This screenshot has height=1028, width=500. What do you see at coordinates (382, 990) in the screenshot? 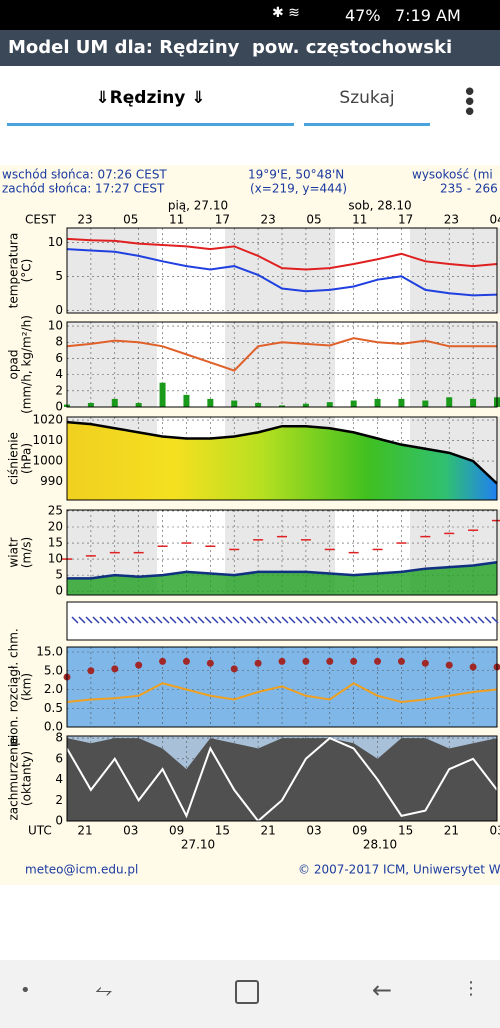
I see `nav-back: ←` at bounding box center [382, 990].